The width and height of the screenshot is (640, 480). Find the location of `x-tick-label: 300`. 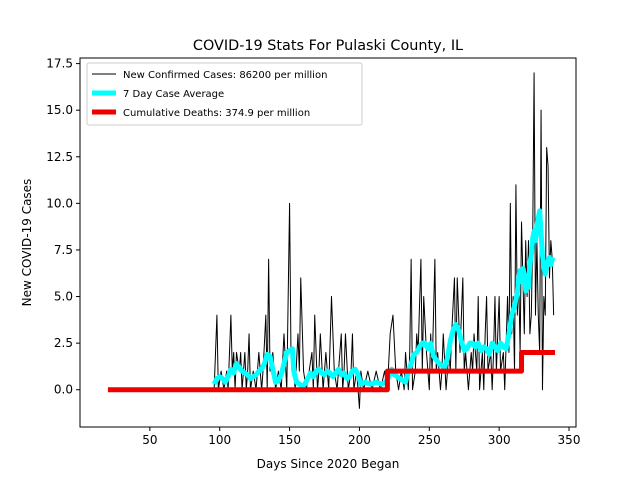

x-tick-label: 300 is located at coordinates (499, 440).